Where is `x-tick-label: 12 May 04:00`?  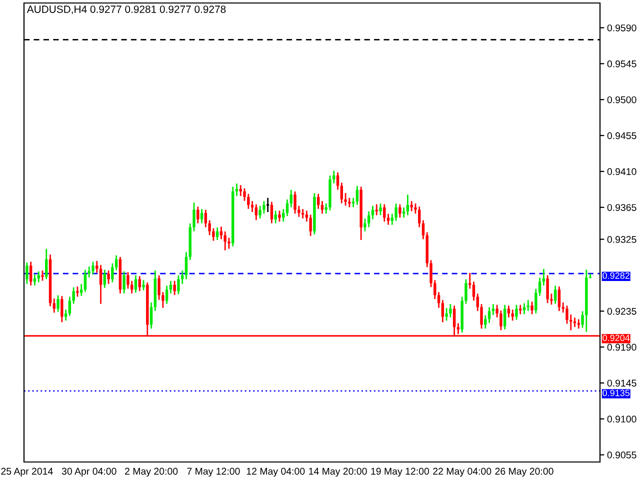
x-tick-label: 12 May 04:00 is located at coordinates (275, 472).